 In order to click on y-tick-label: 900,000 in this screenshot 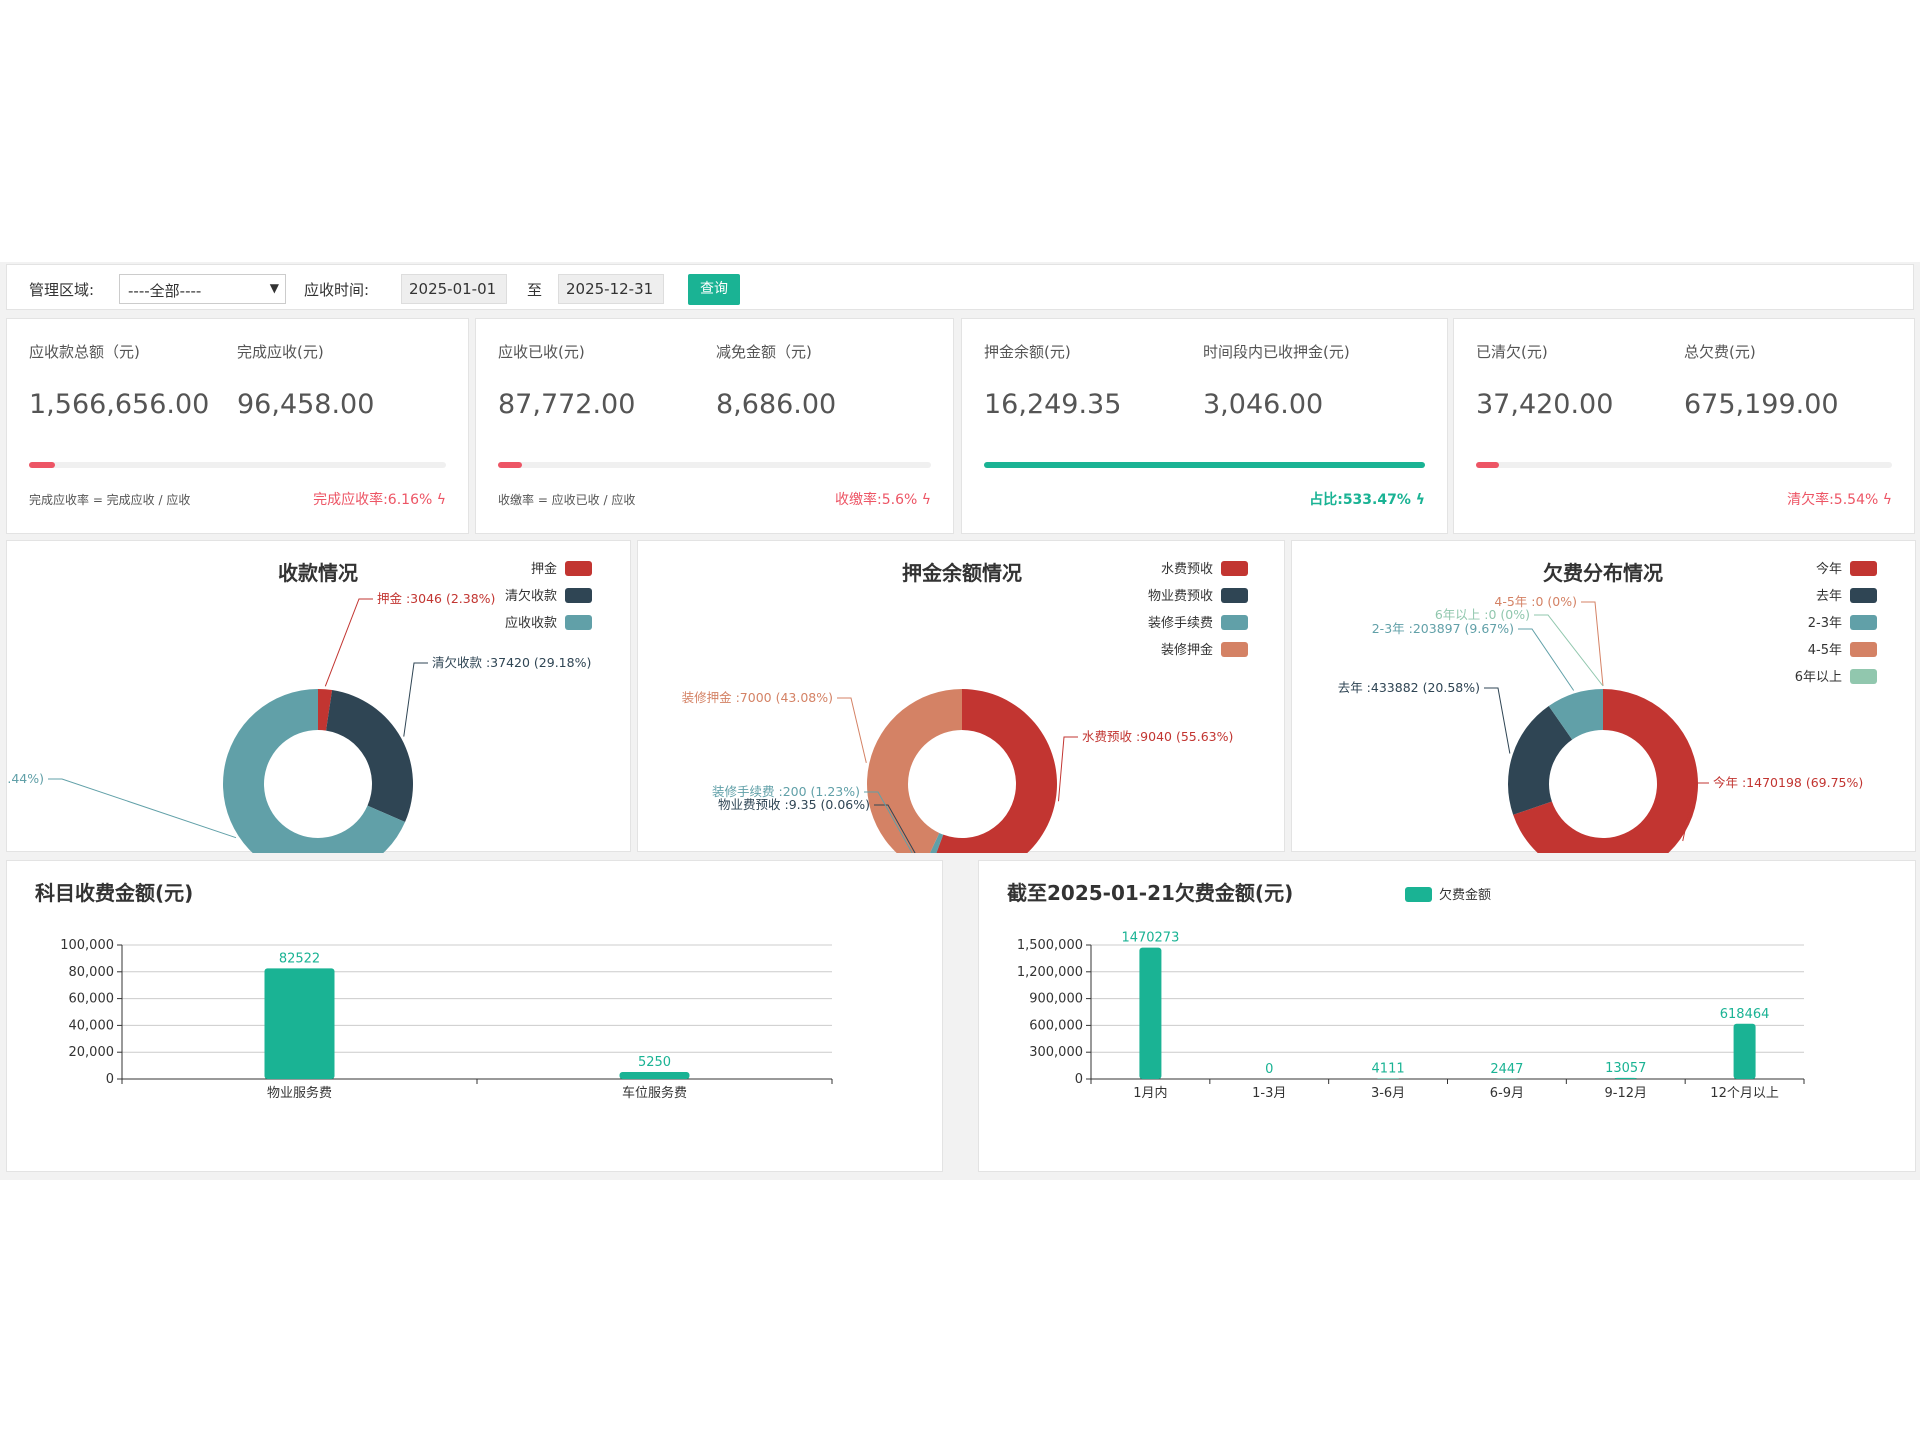, I will do `click(1056, 999)`.